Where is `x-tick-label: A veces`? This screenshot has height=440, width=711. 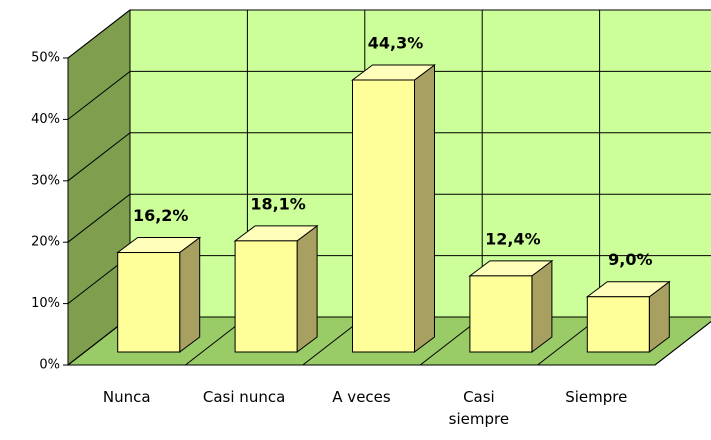 x-tick-label: A veces is located at coordinates (361, 397).